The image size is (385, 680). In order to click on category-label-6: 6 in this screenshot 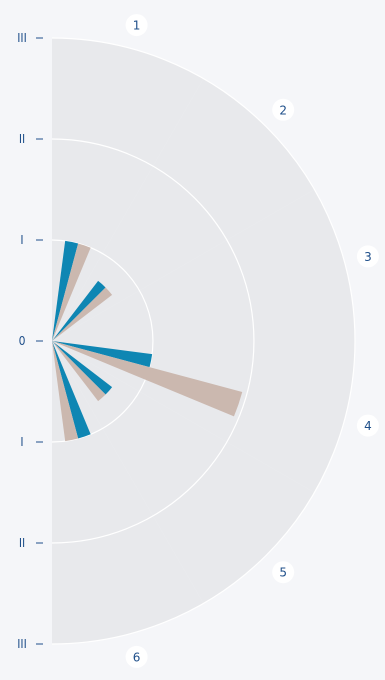, I will do `click(137, 657)`.